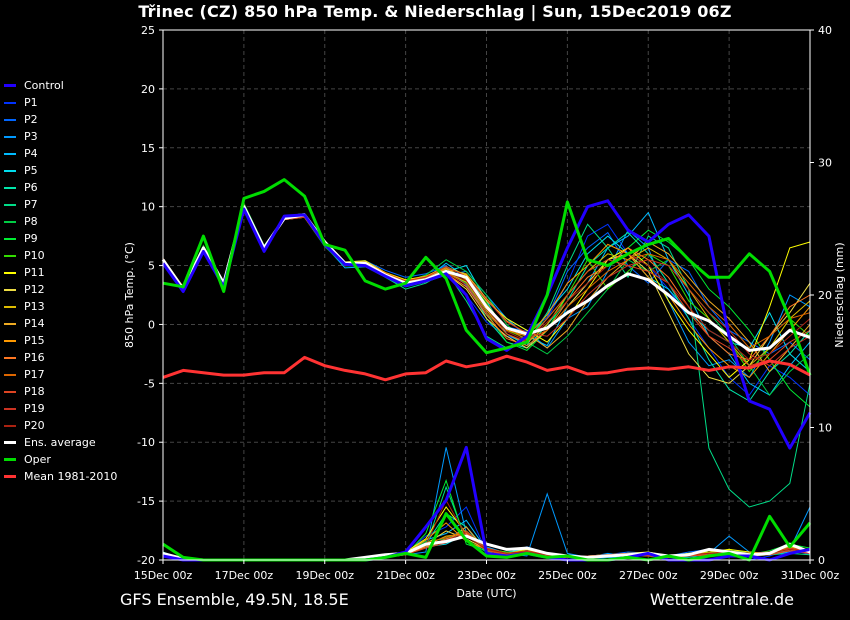 The image size is (850, 620). What do you see at coordinates (234, 599) in the screenshot?
I see `model-caption: GFS Ensemble, 49.5N, 18.5E` at bounding box center [234, 599].